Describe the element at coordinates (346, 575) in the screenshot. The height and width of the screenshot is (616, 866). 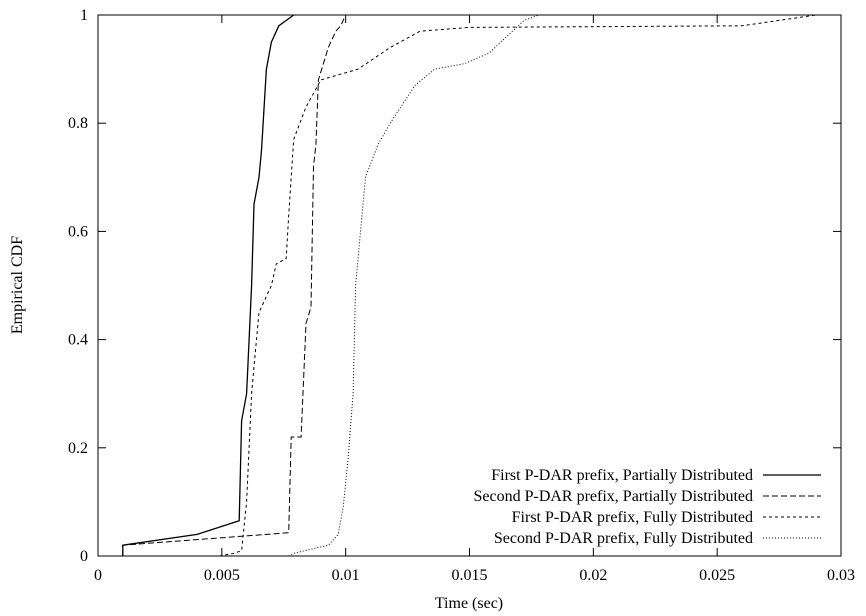
I see `x-tick-label: 0.01` at that location.